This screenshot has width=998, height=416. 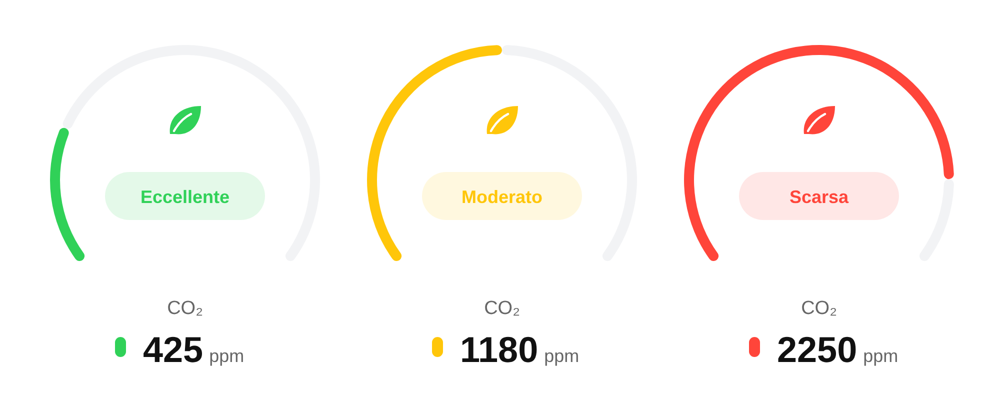 What do you see at coordinates (499, 349) in the screenshot?
I see `text: 1180` at bounding box center [499, 349].